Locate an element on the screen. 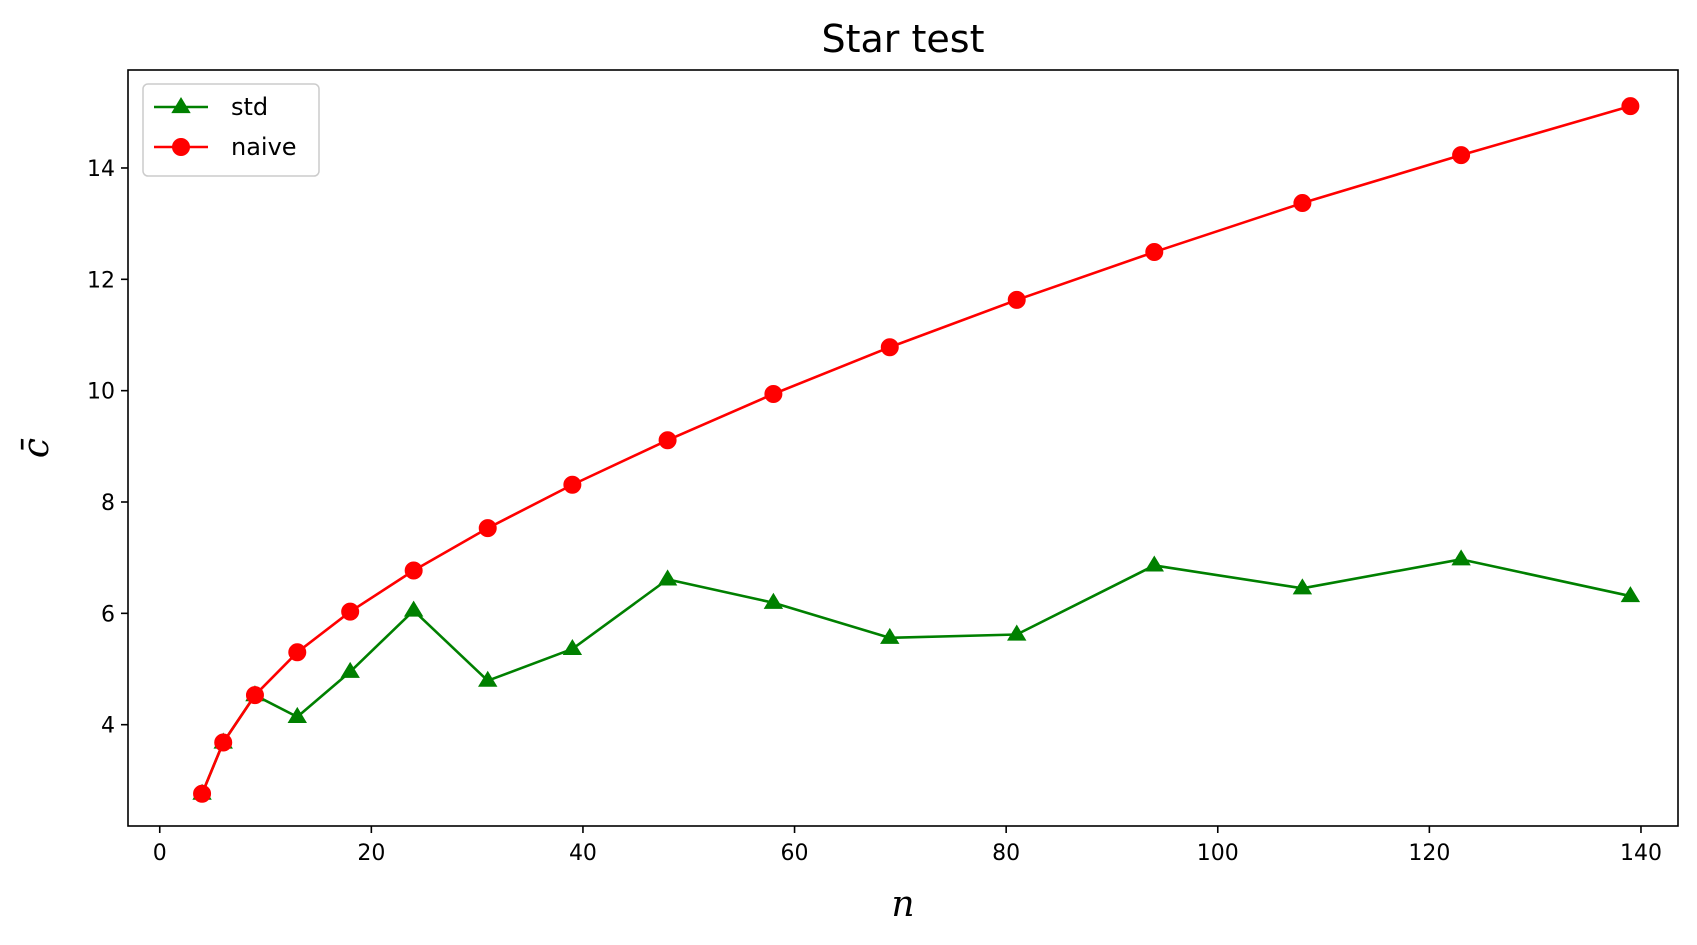 This screenshot has height=945, width=1697. x-tick-label: 100 is located at coordinates (1218, 853).